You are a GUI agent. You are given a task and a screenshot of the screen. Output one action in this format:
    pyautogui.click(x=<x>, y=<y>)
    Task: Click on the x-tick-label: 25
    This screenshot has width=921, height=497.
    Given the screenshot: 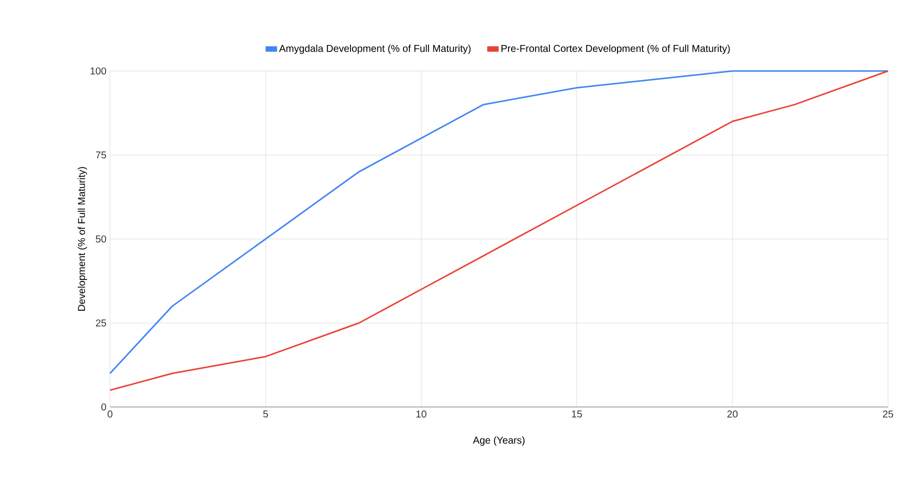 What is the action you would take?
    pyautogui.click(x=888, y=414)
    